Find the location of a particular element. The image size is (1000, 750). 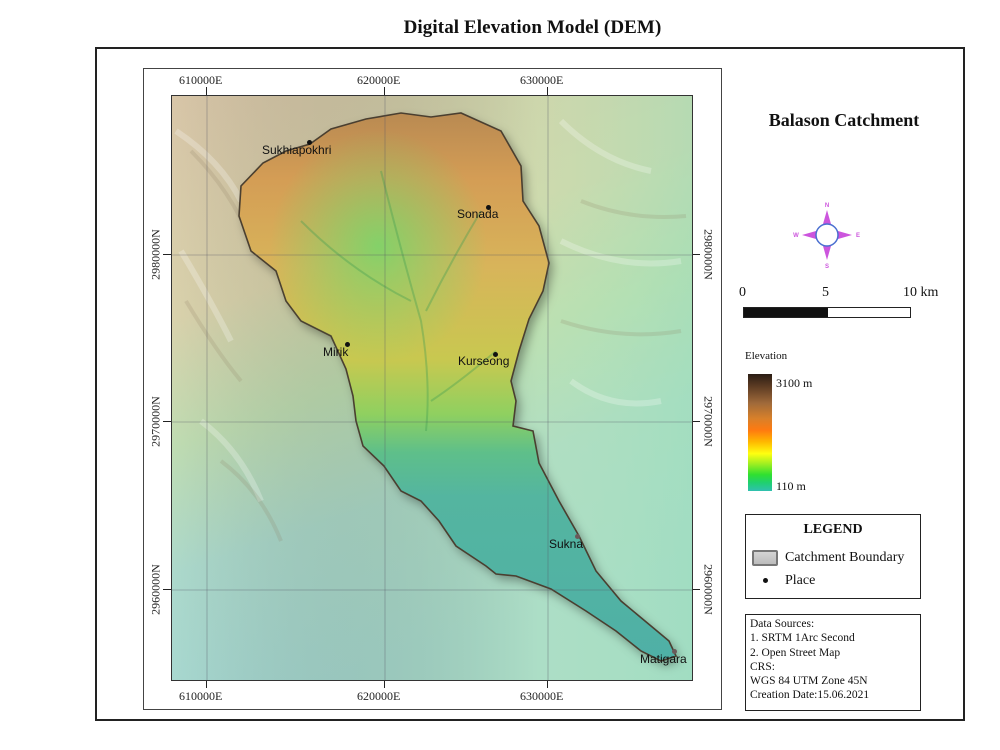

x-tick-bottom-3: 630000E is located at coordinates (542, 696).